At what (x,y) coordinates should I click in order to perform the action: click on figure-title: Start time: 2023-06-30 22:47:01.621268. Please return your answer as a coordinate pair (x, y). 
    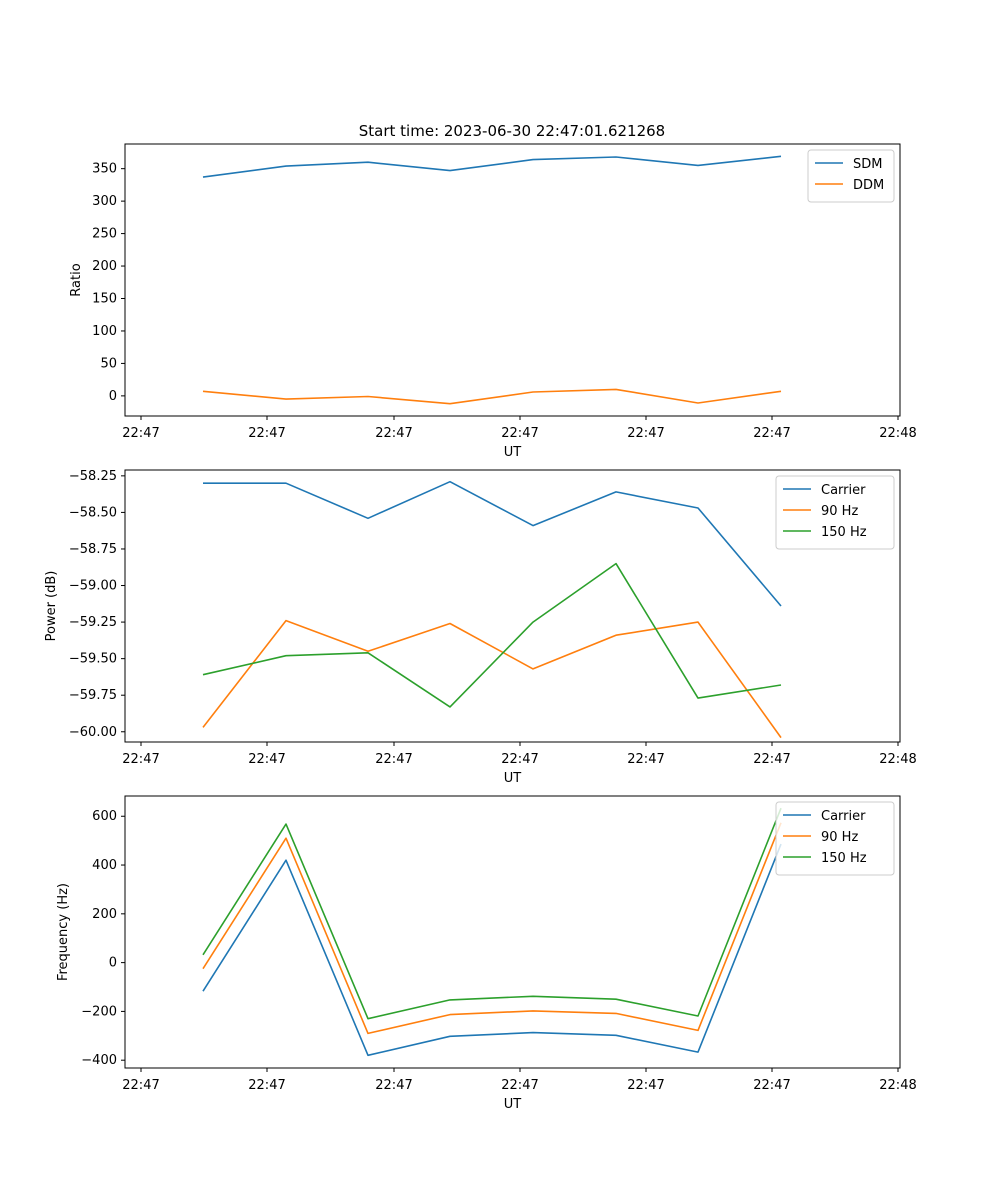
    Looking at the image, I should click on (512, 131).